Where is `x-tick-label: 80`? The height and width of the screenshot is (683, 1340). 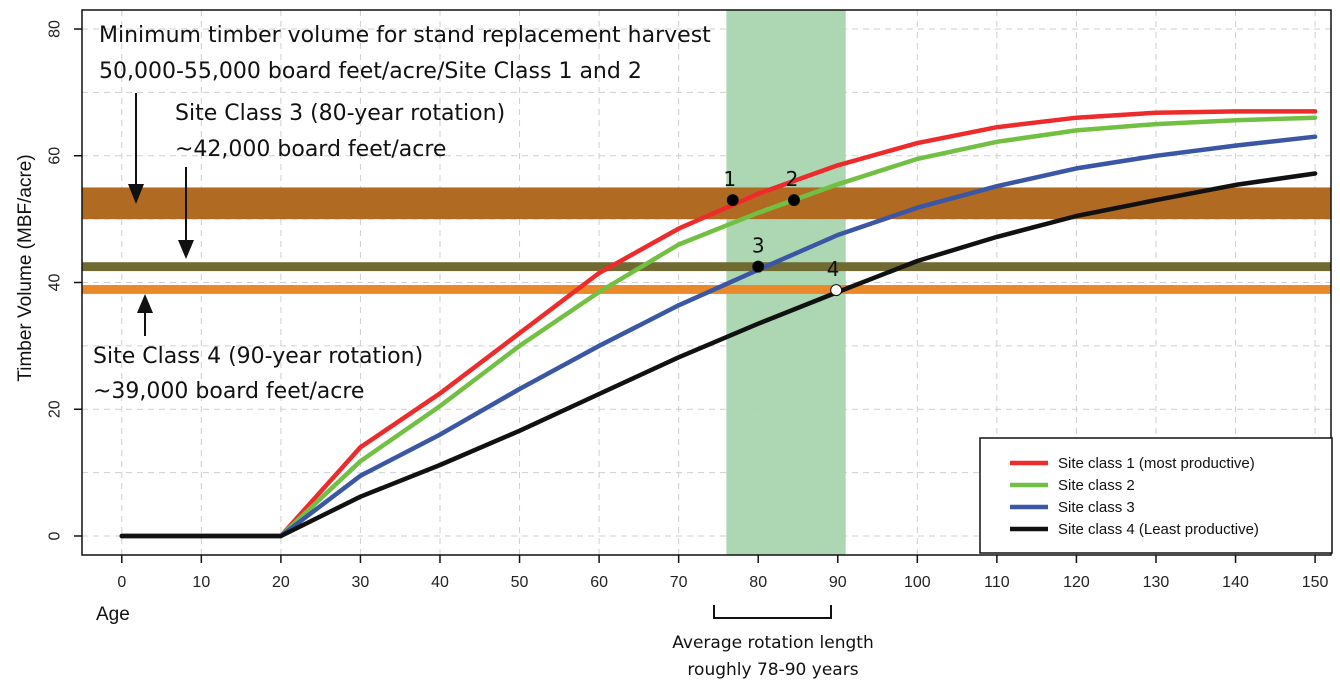 x-tick-label: 80 is located at coordinates (758, 582).